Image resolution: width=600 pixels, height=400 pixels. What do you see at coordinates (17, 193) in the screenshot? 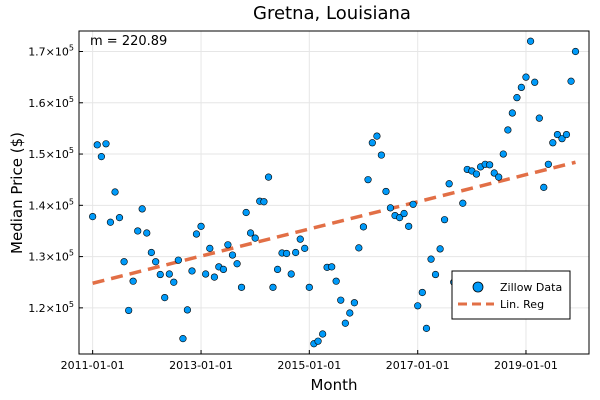
I see `y-axis-label: Median Price ($)` at bounding box center [17, 193].